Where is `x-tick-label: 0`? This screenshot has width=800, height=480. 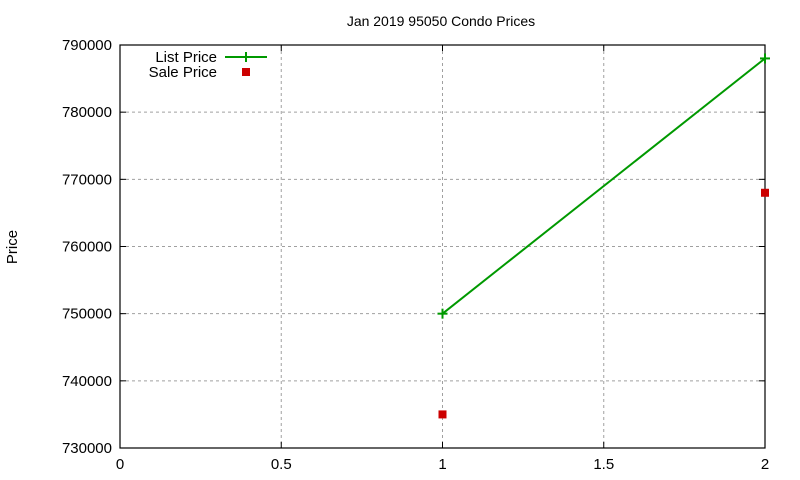
x-tick-label: 0 is located at coordinates (120, 464).